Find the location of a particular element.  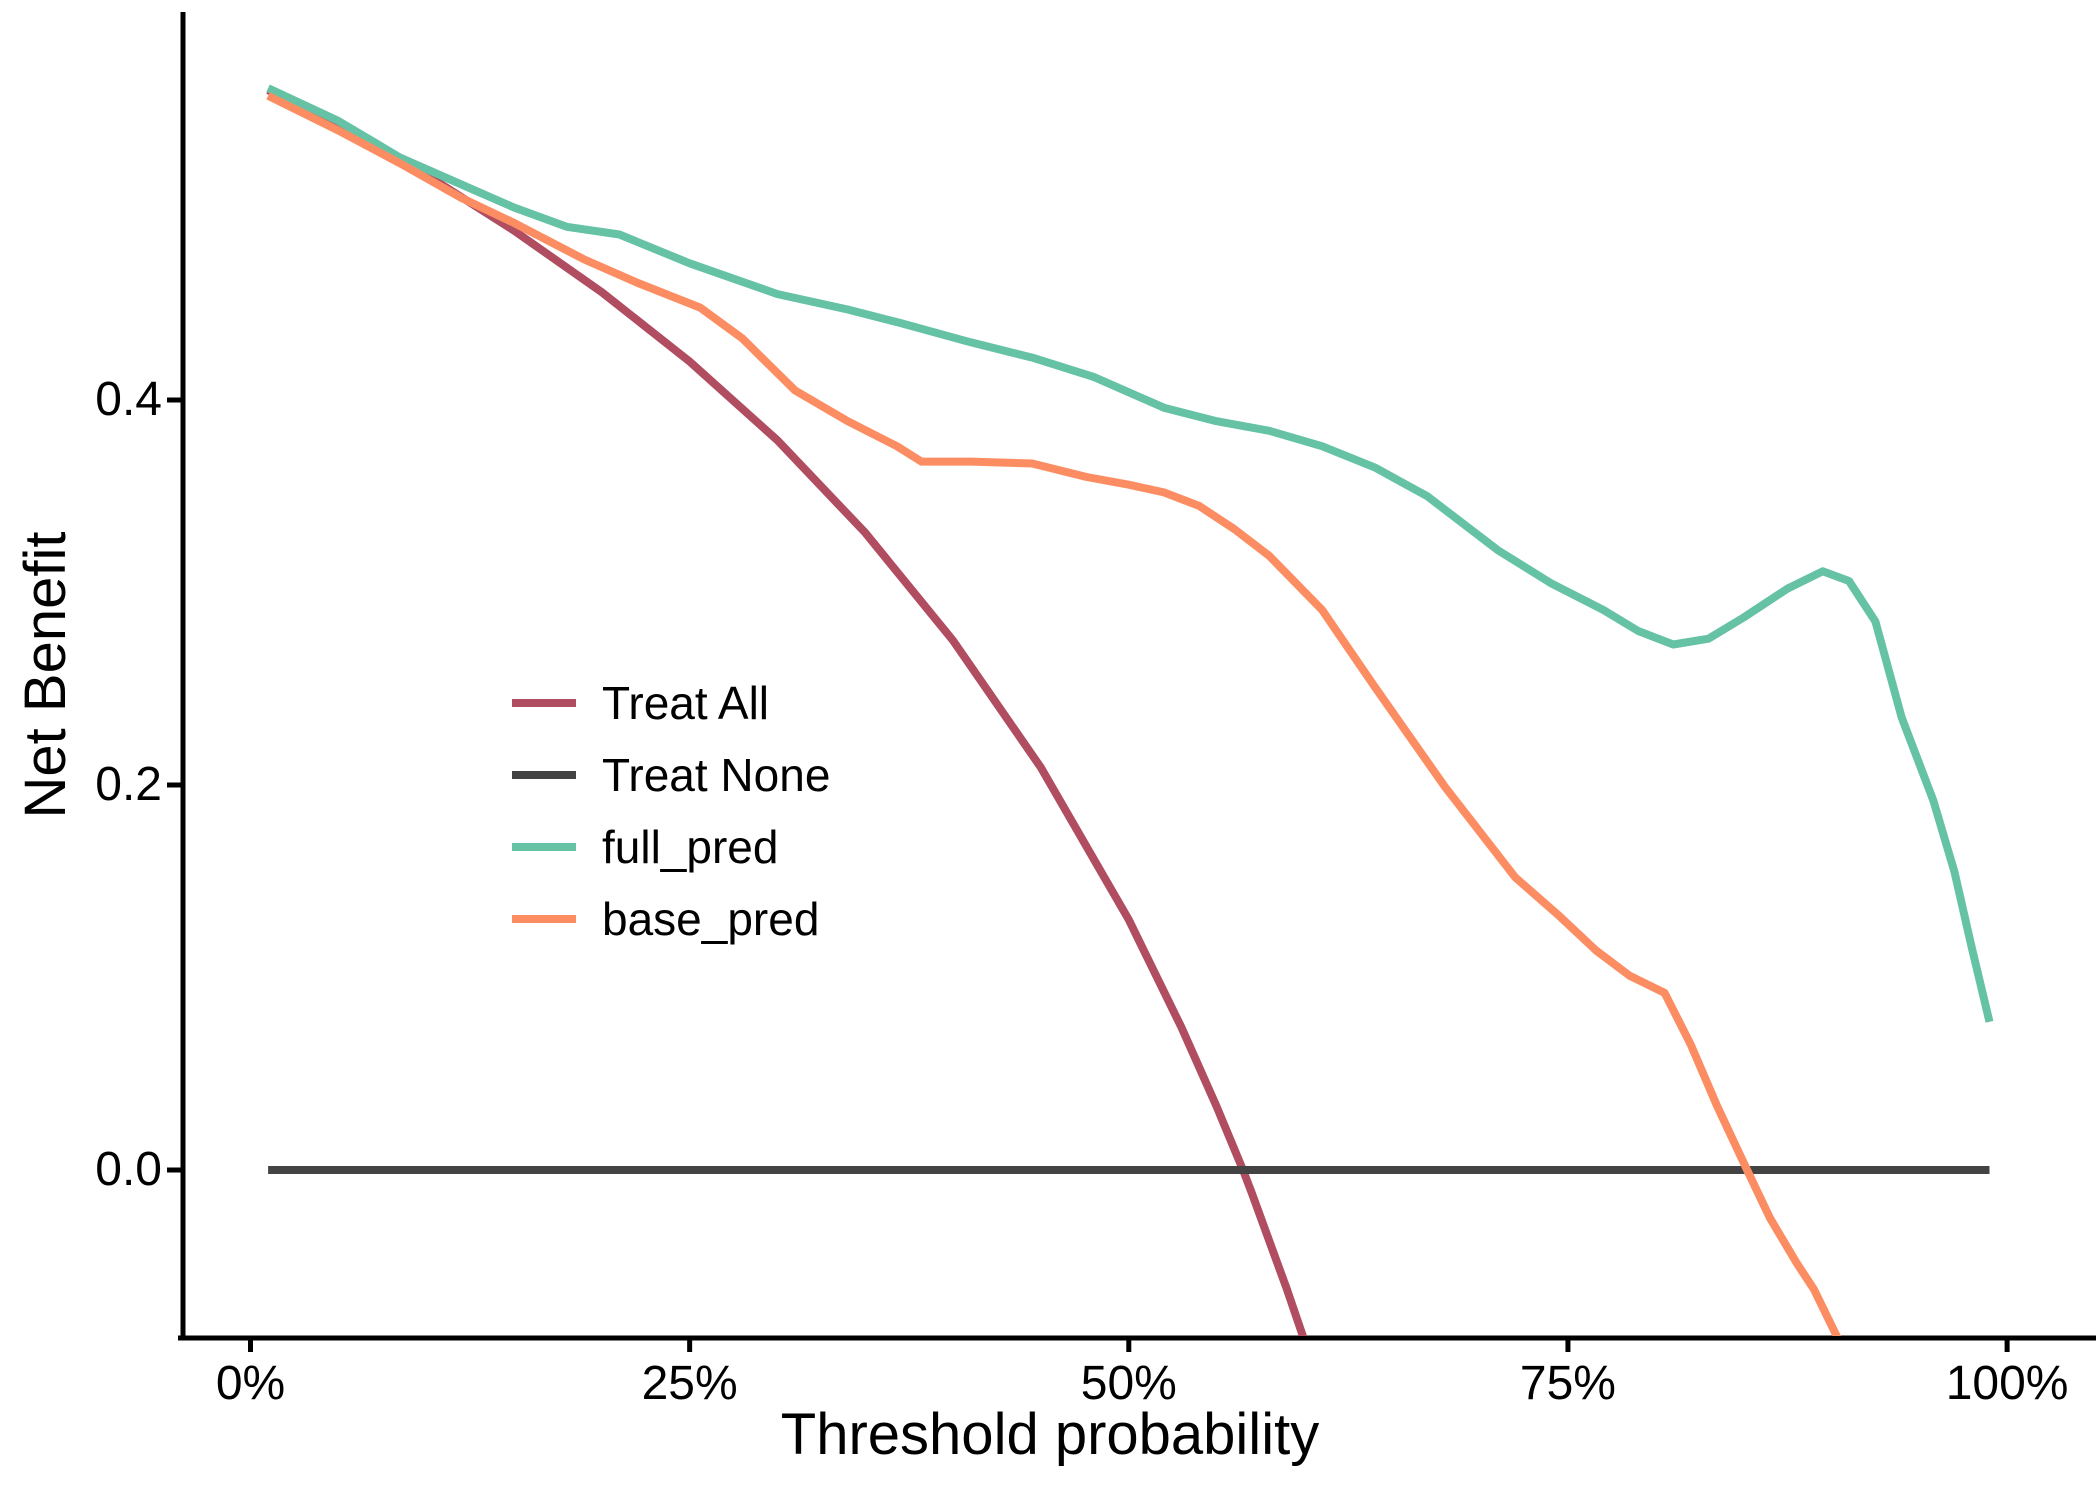

y-tick-label: 0.4 is located at coordinates (128, 399).